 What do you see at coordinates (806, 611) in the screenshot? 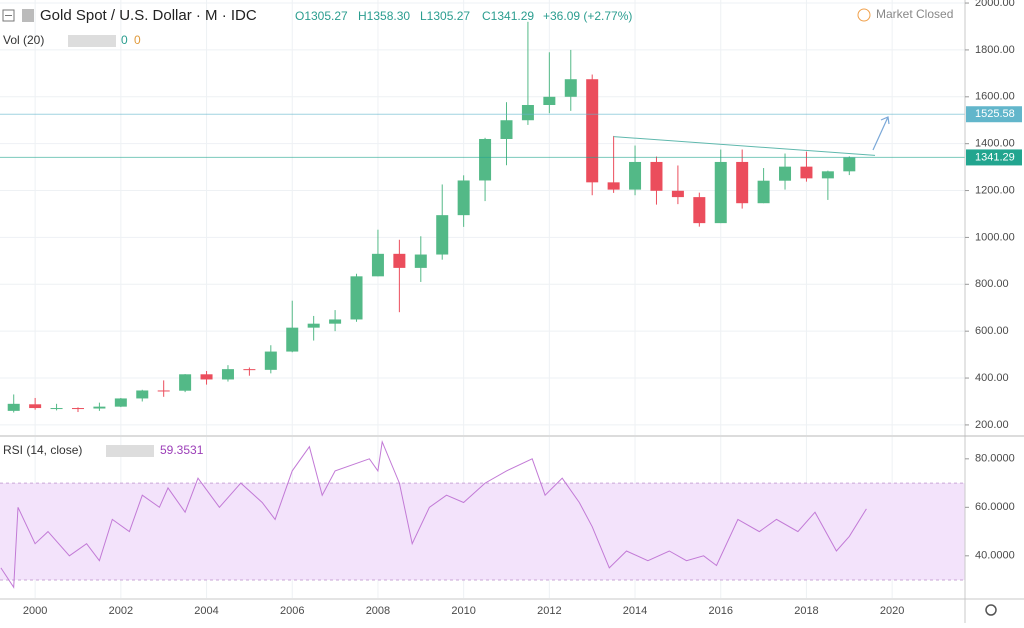
I see `x-tick-label: 2018` at bounding box center [806, 611].